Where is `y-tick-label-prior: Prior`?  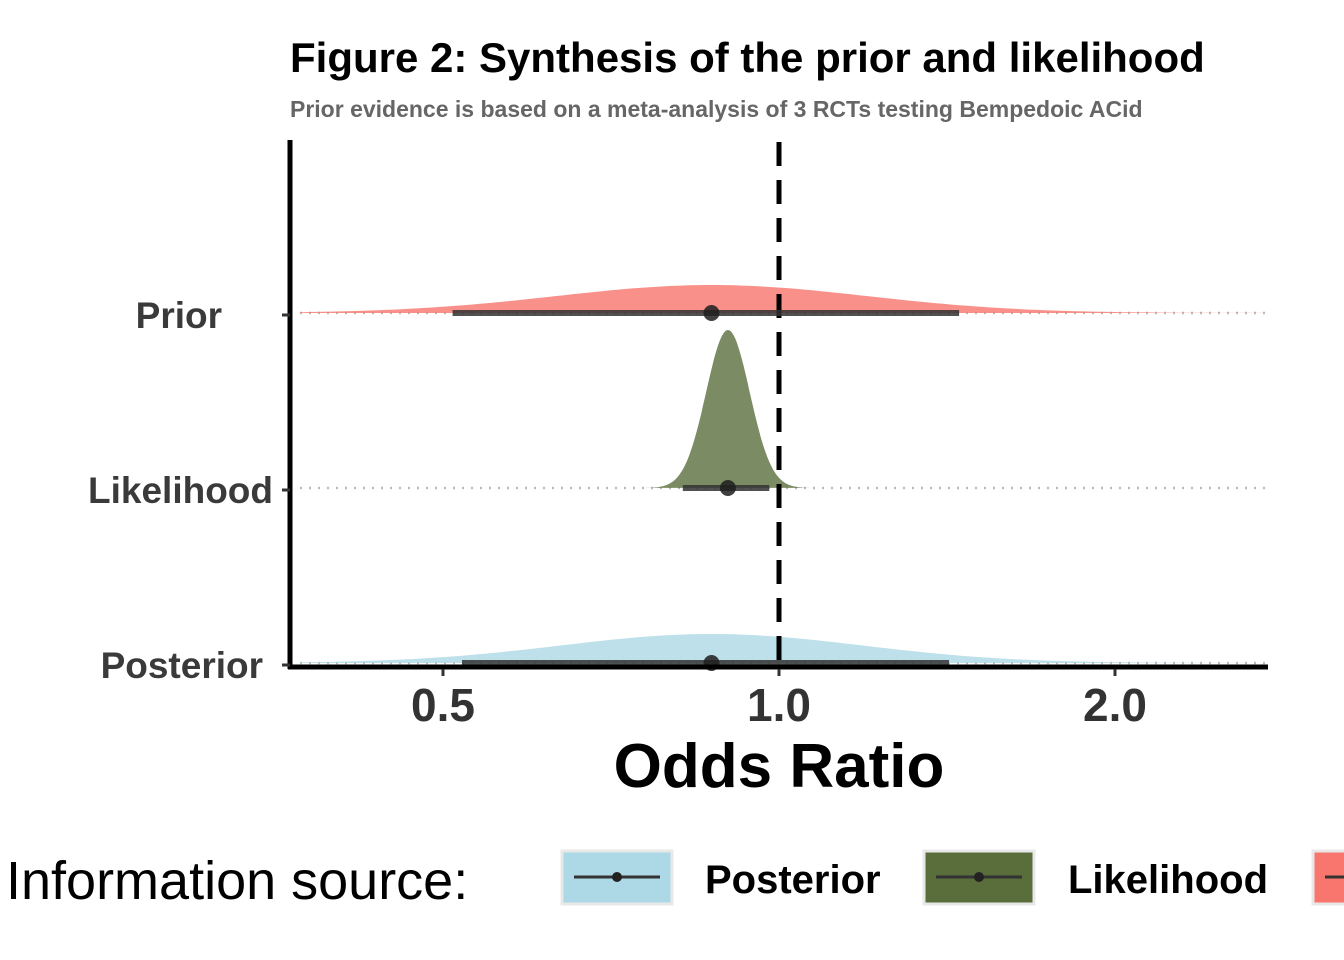
y-tick-label-prior: Prior is located at coordinates (179, 315).